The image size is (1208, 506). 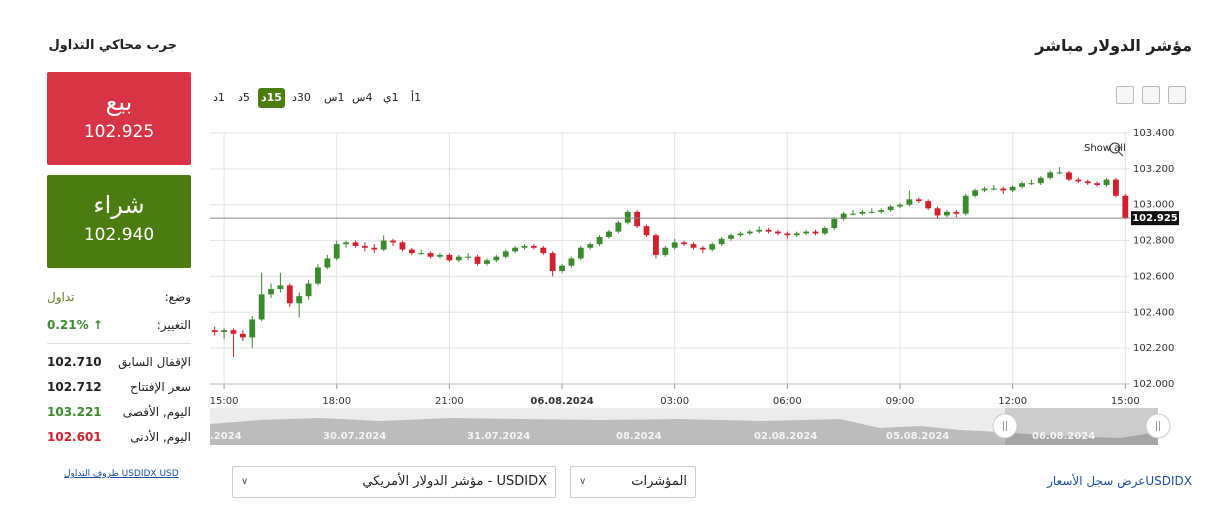 I want to click on stat-value: 102.601, so click(x=74, y=437).